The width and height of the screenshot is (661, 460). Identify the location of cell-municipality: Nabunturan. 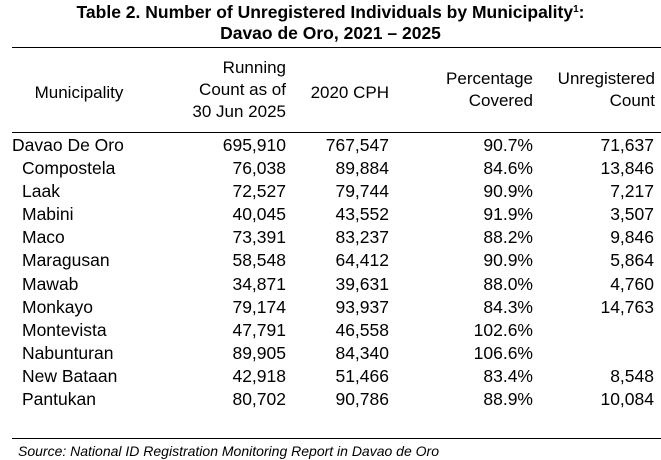
(68, 352).